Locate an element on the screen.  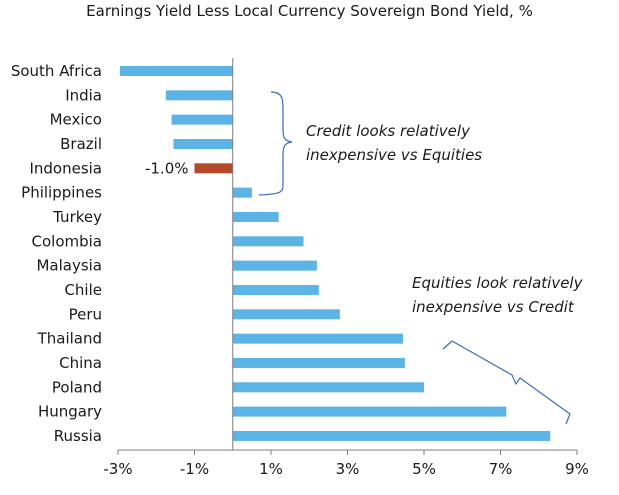
annotation-equities-line-1: Equities look relatively is located at coordinates (498, 283).